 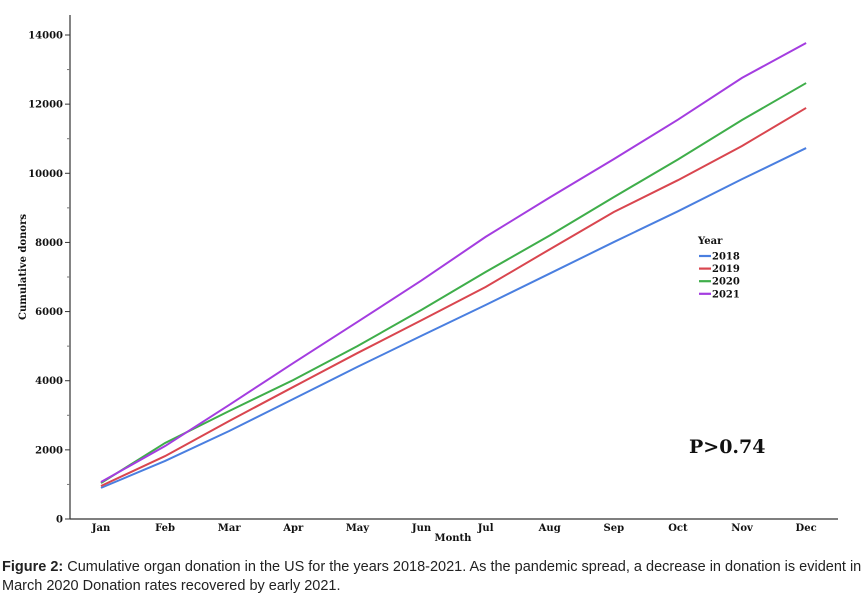 What do you see at coordinates (45, 105) in the screenshot?
I see `y-tick-label: 12000` at bounding box center [45, 105].